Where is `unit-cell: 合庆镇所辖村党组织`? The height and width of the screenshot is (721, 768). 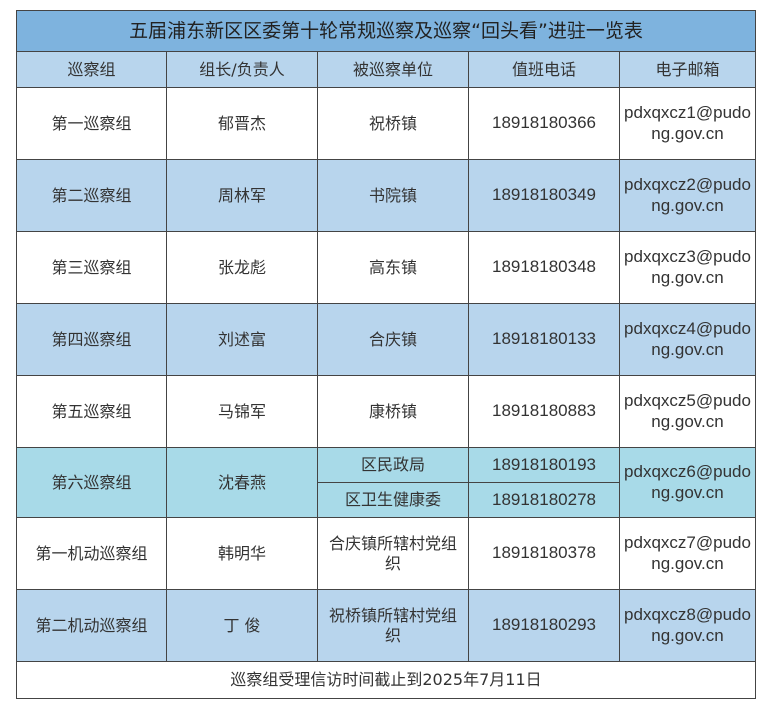 unit-cell: 合庆镇所辖村党组织 is located at coordinates (393, 553).